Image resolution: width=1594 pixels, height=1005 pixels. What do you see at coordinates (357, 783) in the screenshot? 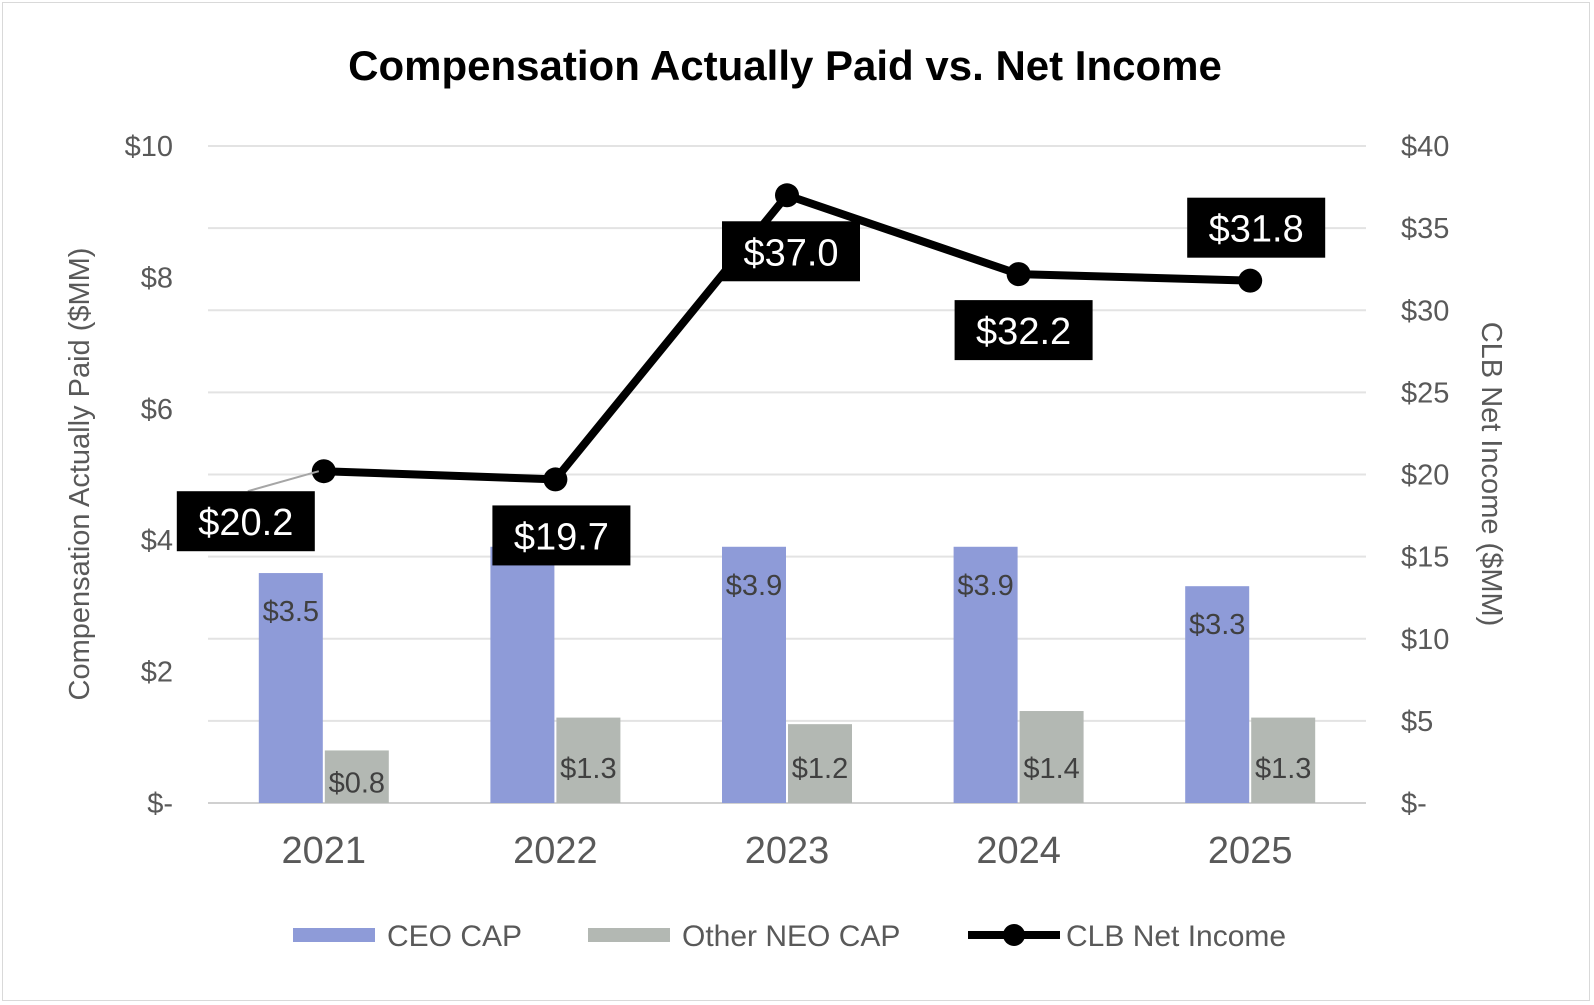
I see `bar-data-label: $0.8` at bounding box center [357, 783].